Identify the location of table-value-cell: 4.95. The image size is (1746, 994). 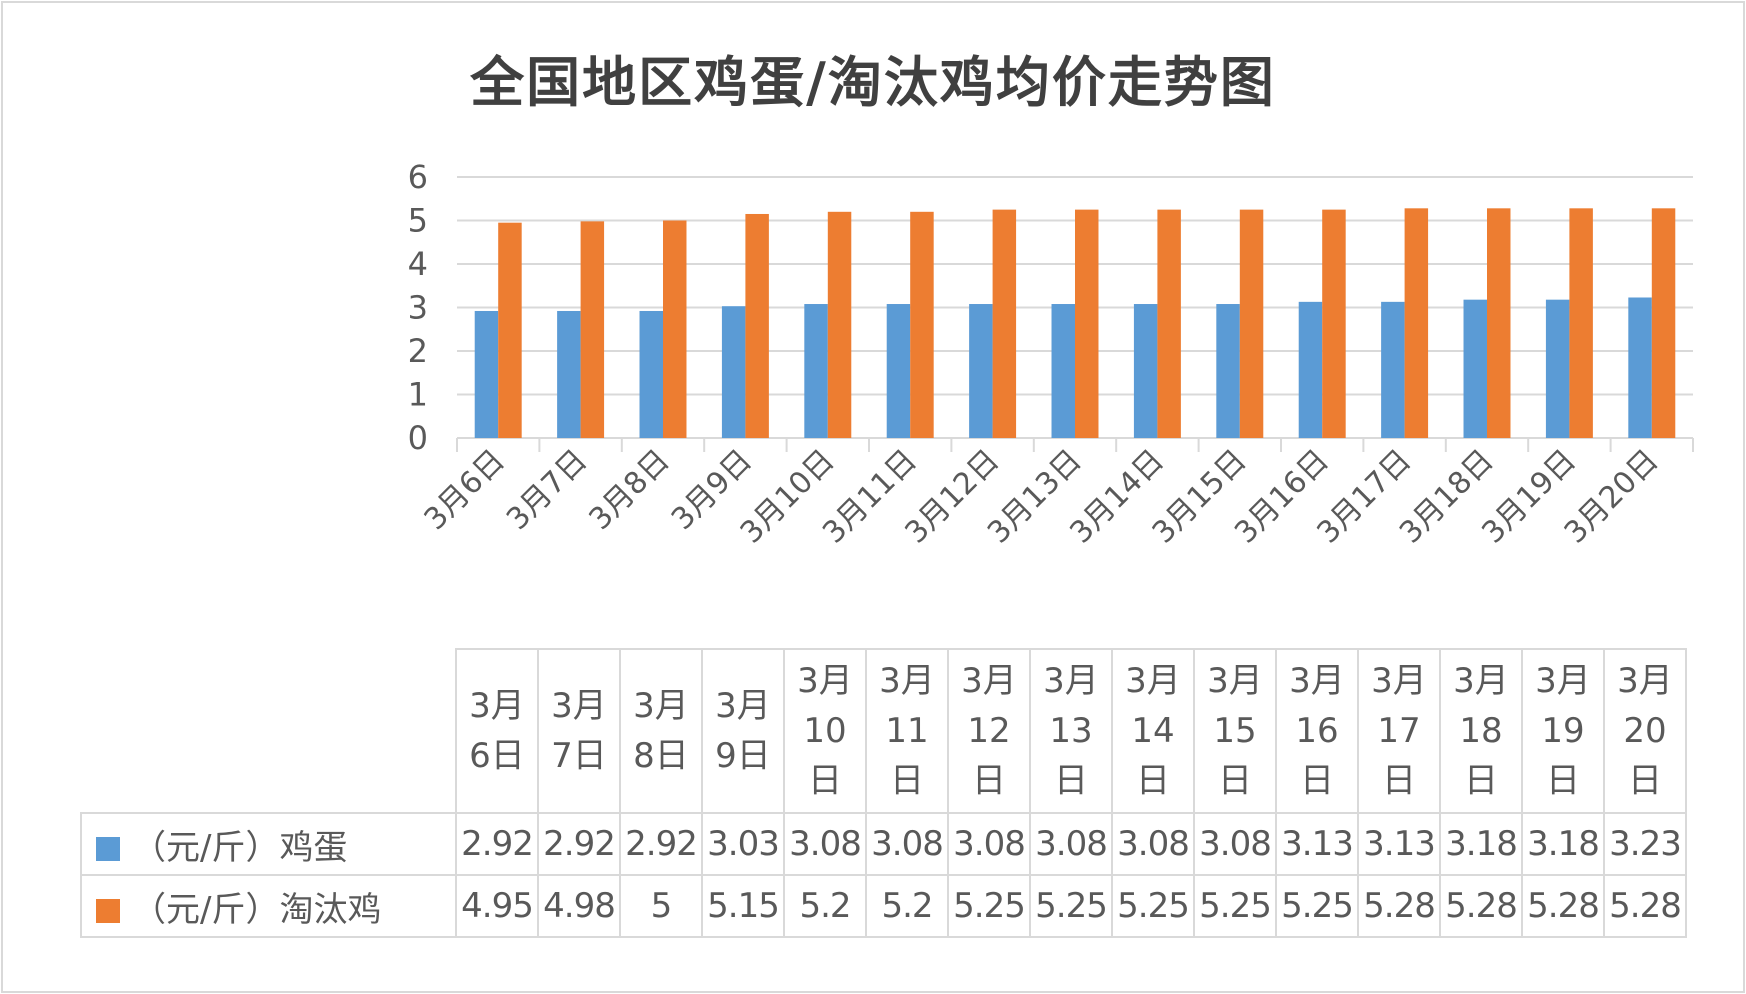
(497, 906).